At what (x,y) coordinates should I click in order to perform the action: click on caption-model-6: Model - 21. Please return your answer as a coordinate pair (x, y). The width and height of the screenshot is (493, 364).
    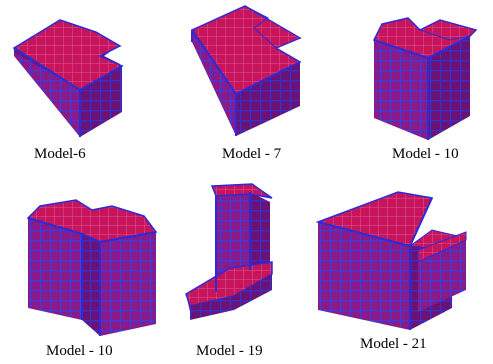
    Looking at the image, I should click on (393, 344).